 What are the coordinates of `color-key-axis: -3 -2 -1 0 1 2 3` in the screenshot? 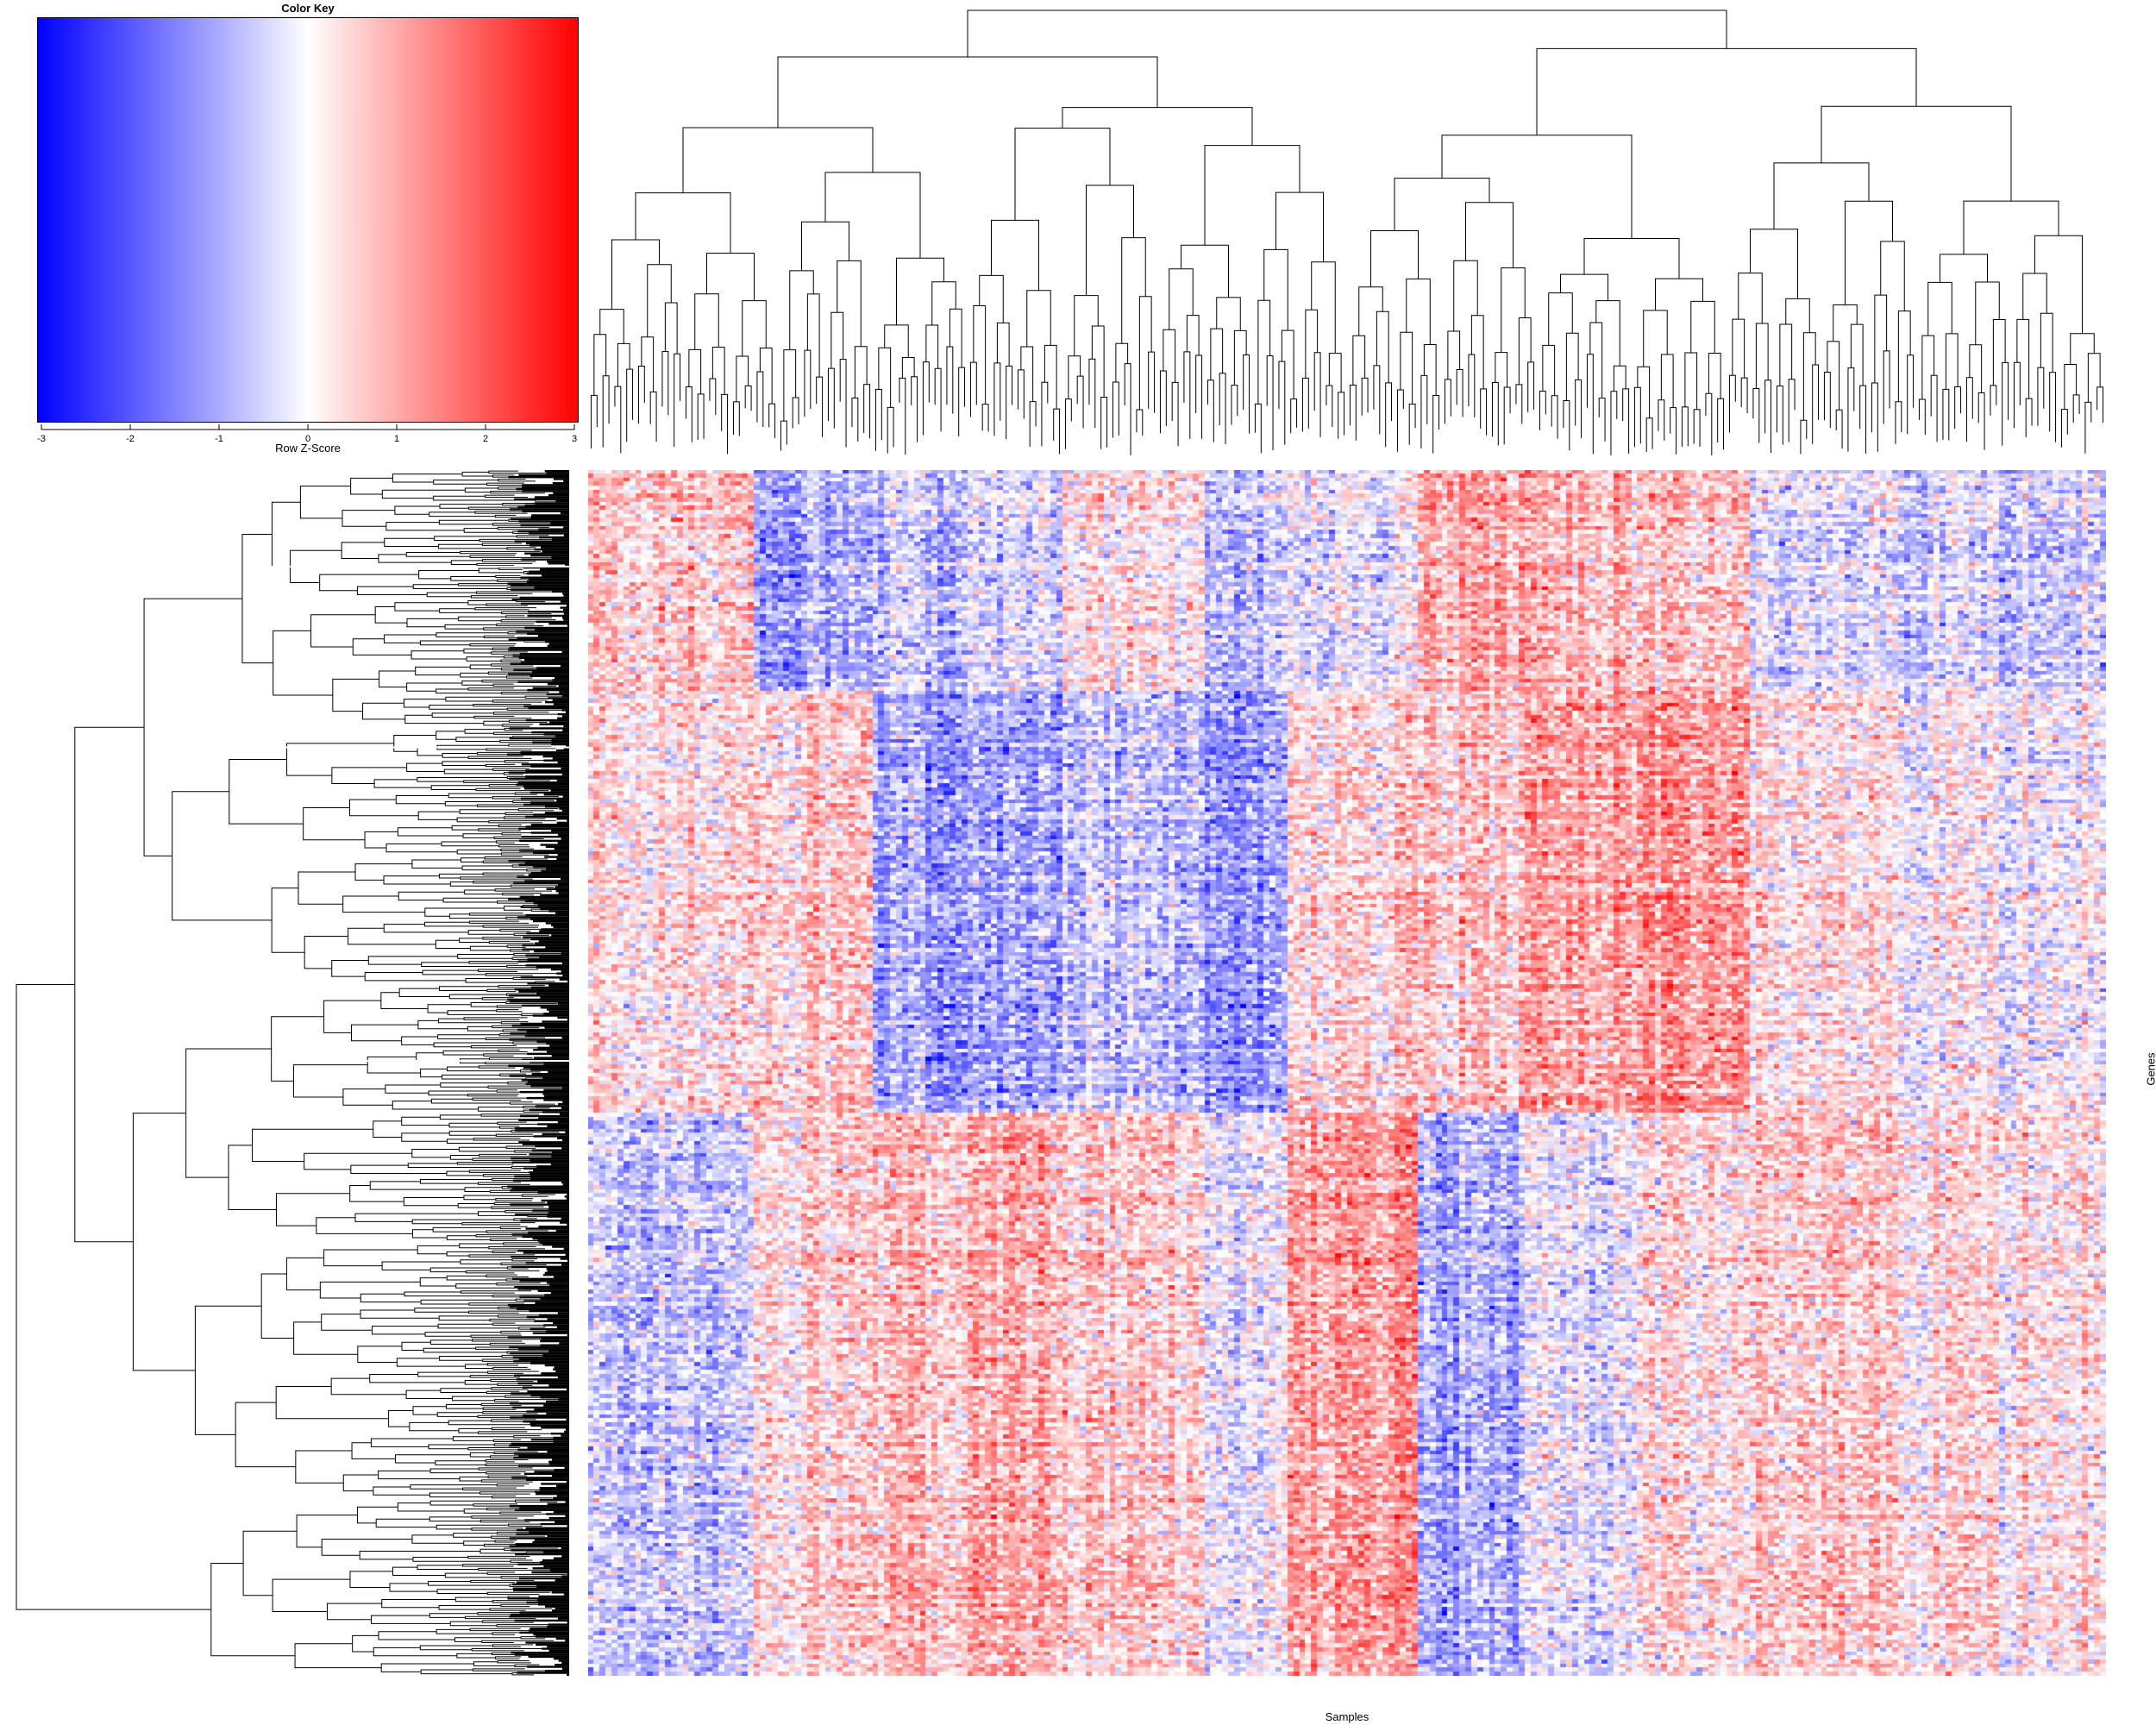 It's located at (307, 434).